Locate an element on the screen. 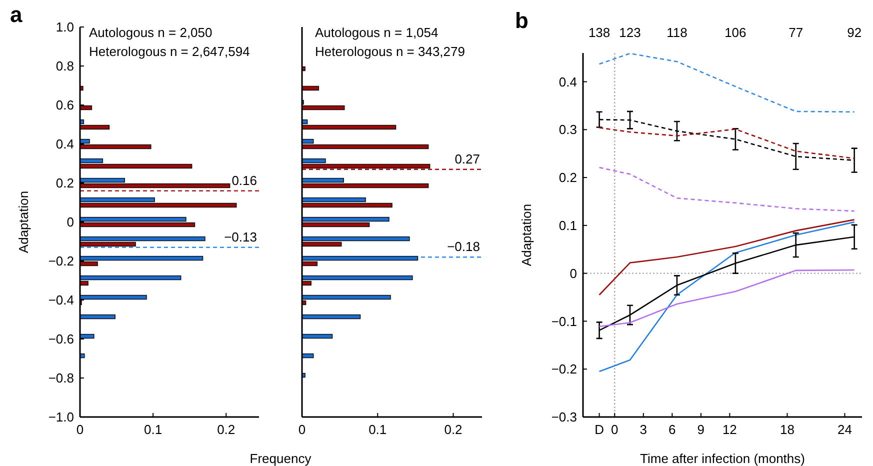  text: 118 is located at coordinates (677, 32).